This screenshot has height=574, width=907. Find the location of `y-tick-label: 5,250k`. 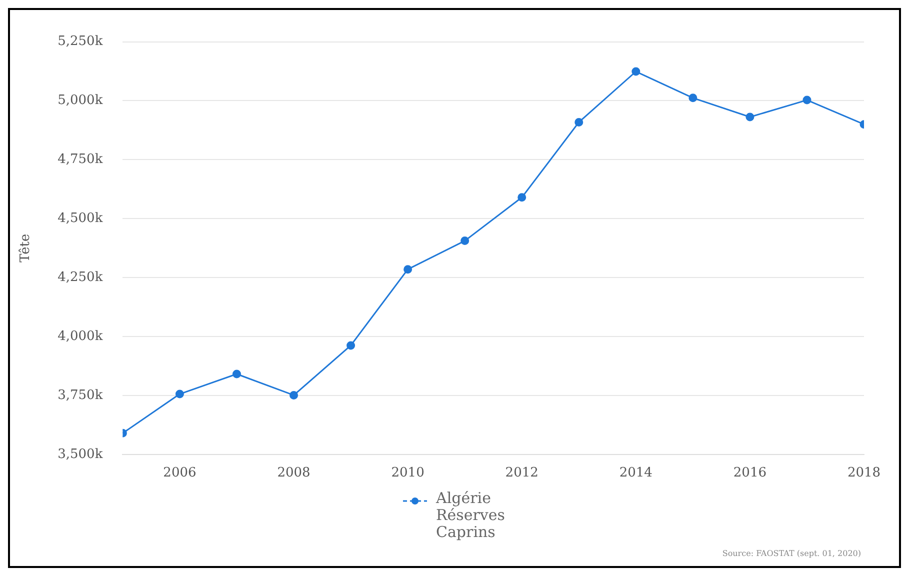

y-tick-label: 5,250k is located at coordinates (80, 42).